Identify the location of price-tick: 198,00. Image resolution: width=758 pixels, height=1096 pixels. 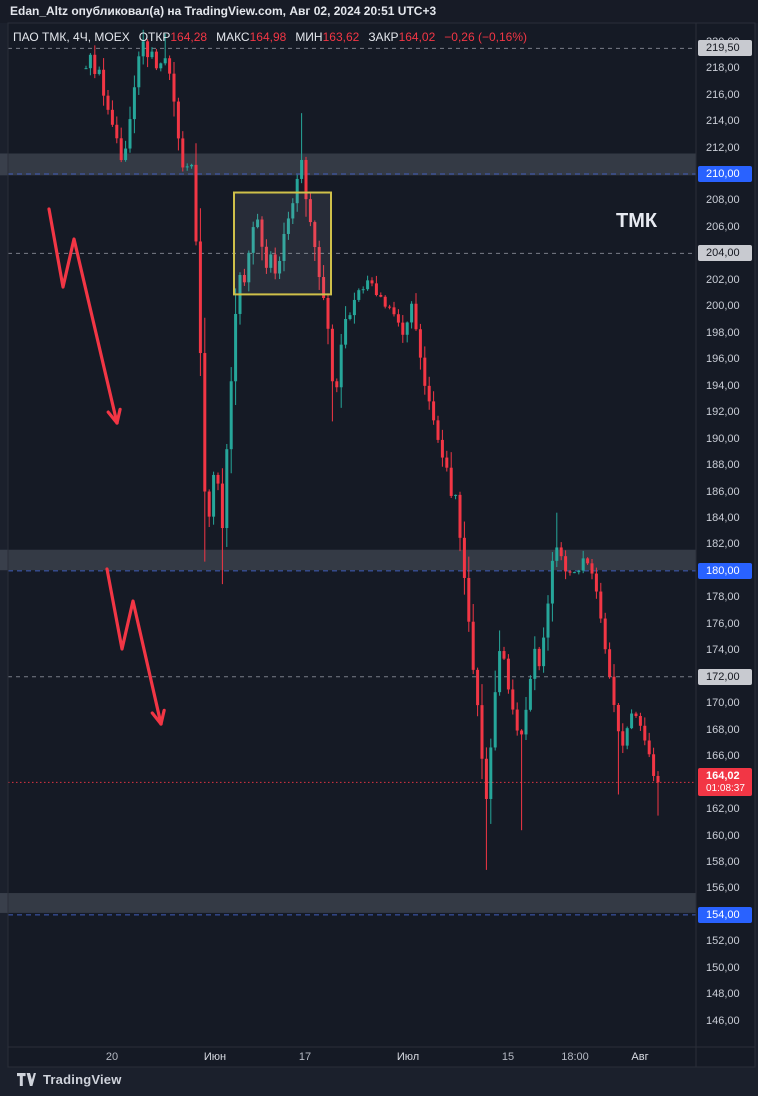
(723, 332).